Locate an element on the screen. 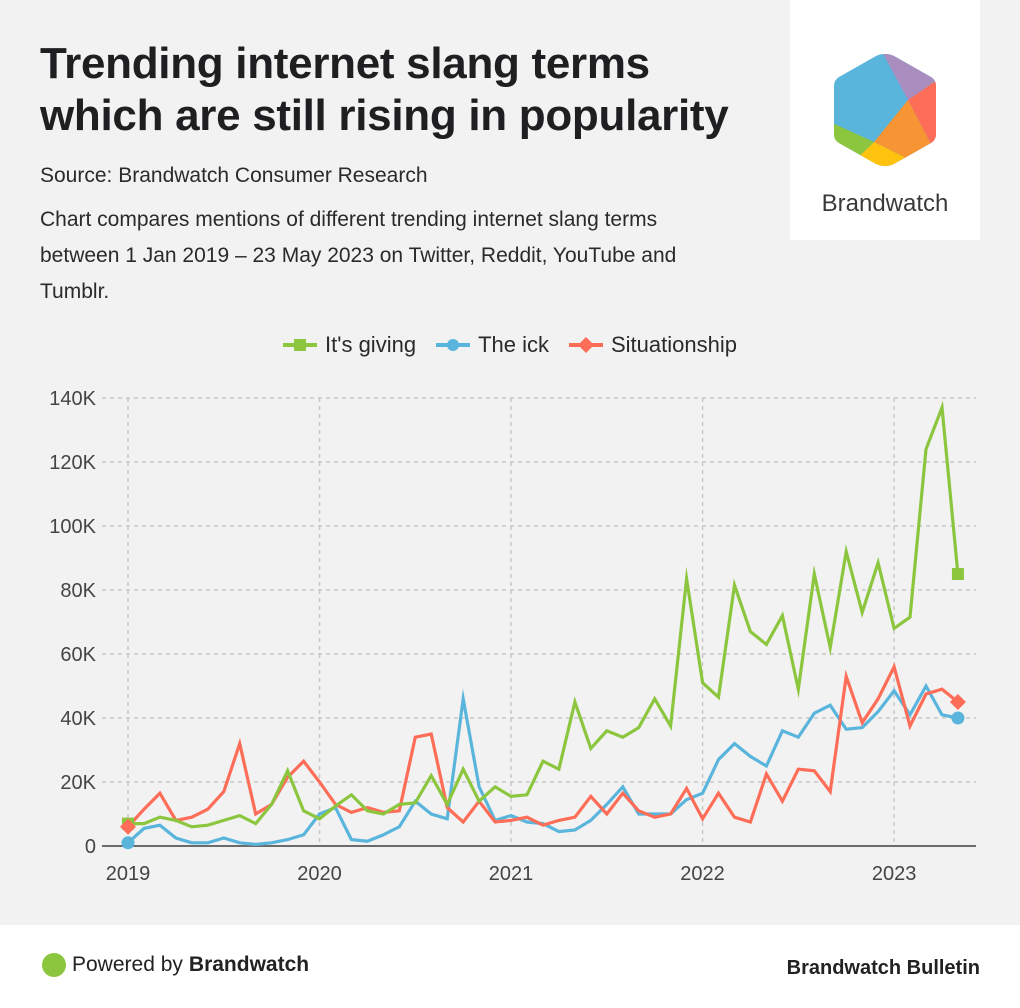 The height and width of the screenshot is (1008, 1020). logo-wordmark: Brandwatch is located at coordinates (885, 203).